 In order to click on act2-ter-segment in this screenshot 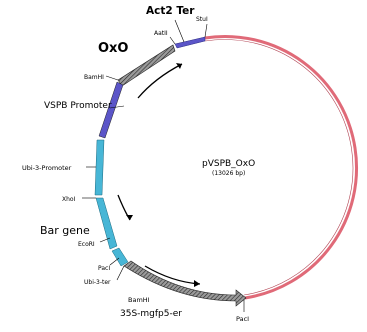, I will do `click(190, 42)`.